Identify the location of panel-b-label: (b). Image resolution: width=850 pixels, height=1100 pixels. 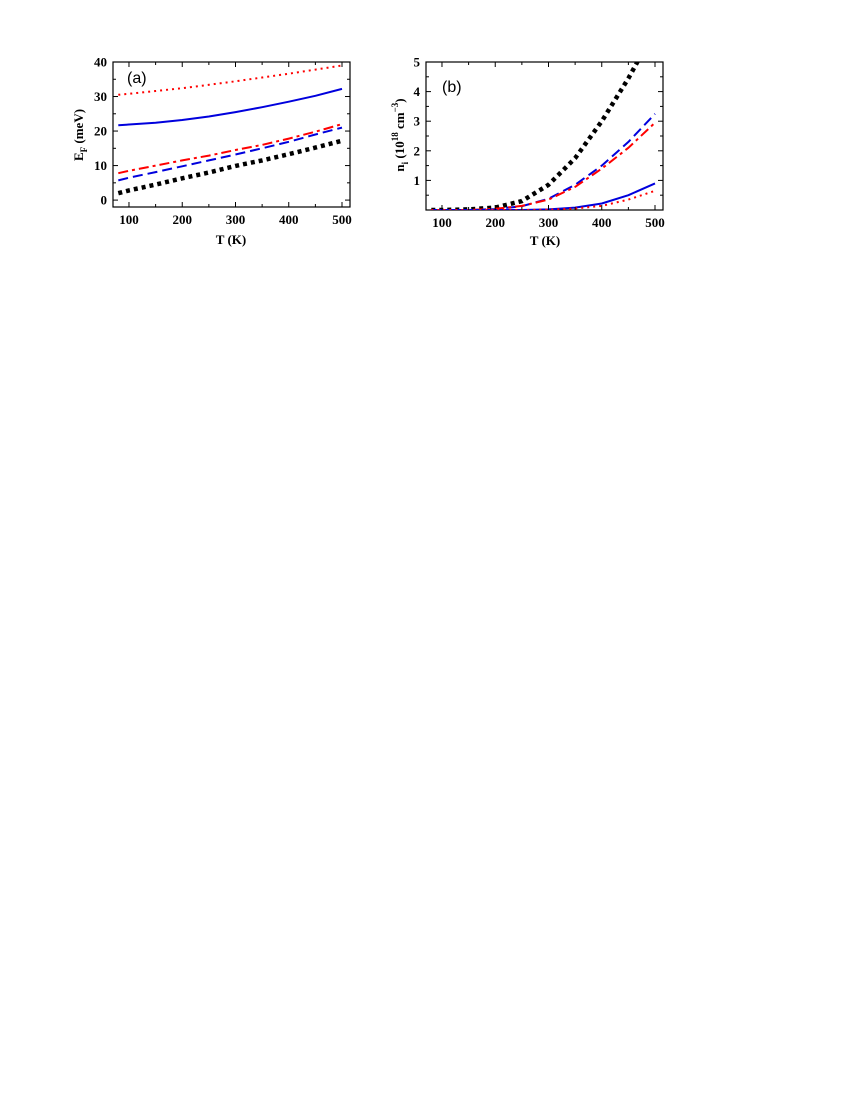
(452, 87).